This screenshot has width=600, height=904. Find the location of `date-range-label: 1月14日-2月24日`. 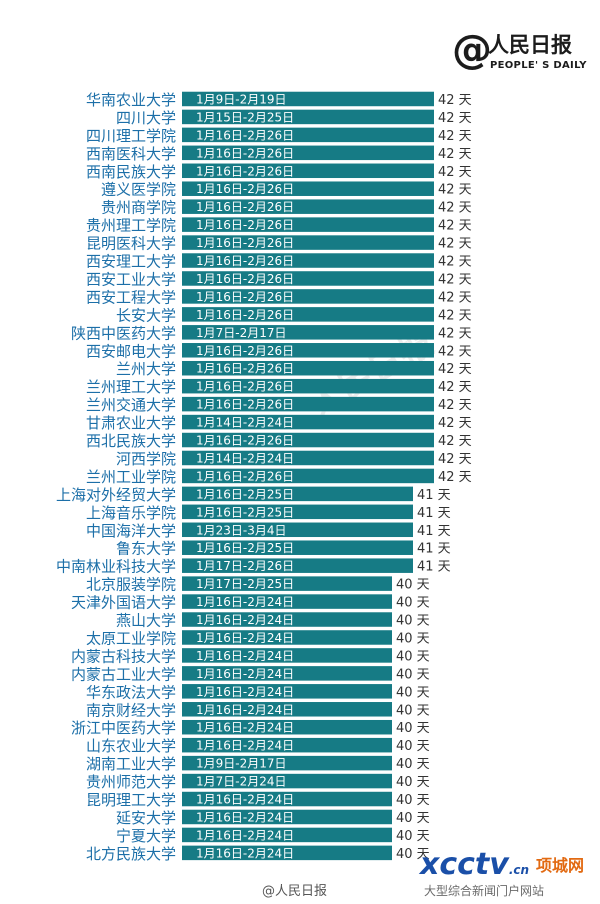

date-range-label: 1月14日-2月24日 is located at coordinates (245, 458).